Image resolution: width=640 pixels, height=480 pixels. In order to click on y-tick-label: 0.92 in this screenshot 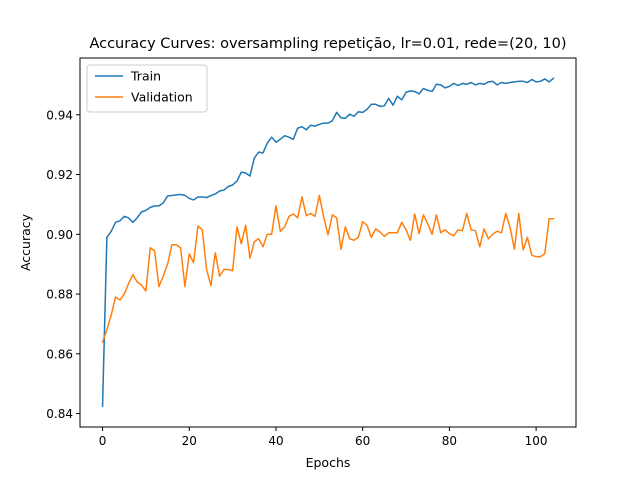, I will do `click(59, 175)`.